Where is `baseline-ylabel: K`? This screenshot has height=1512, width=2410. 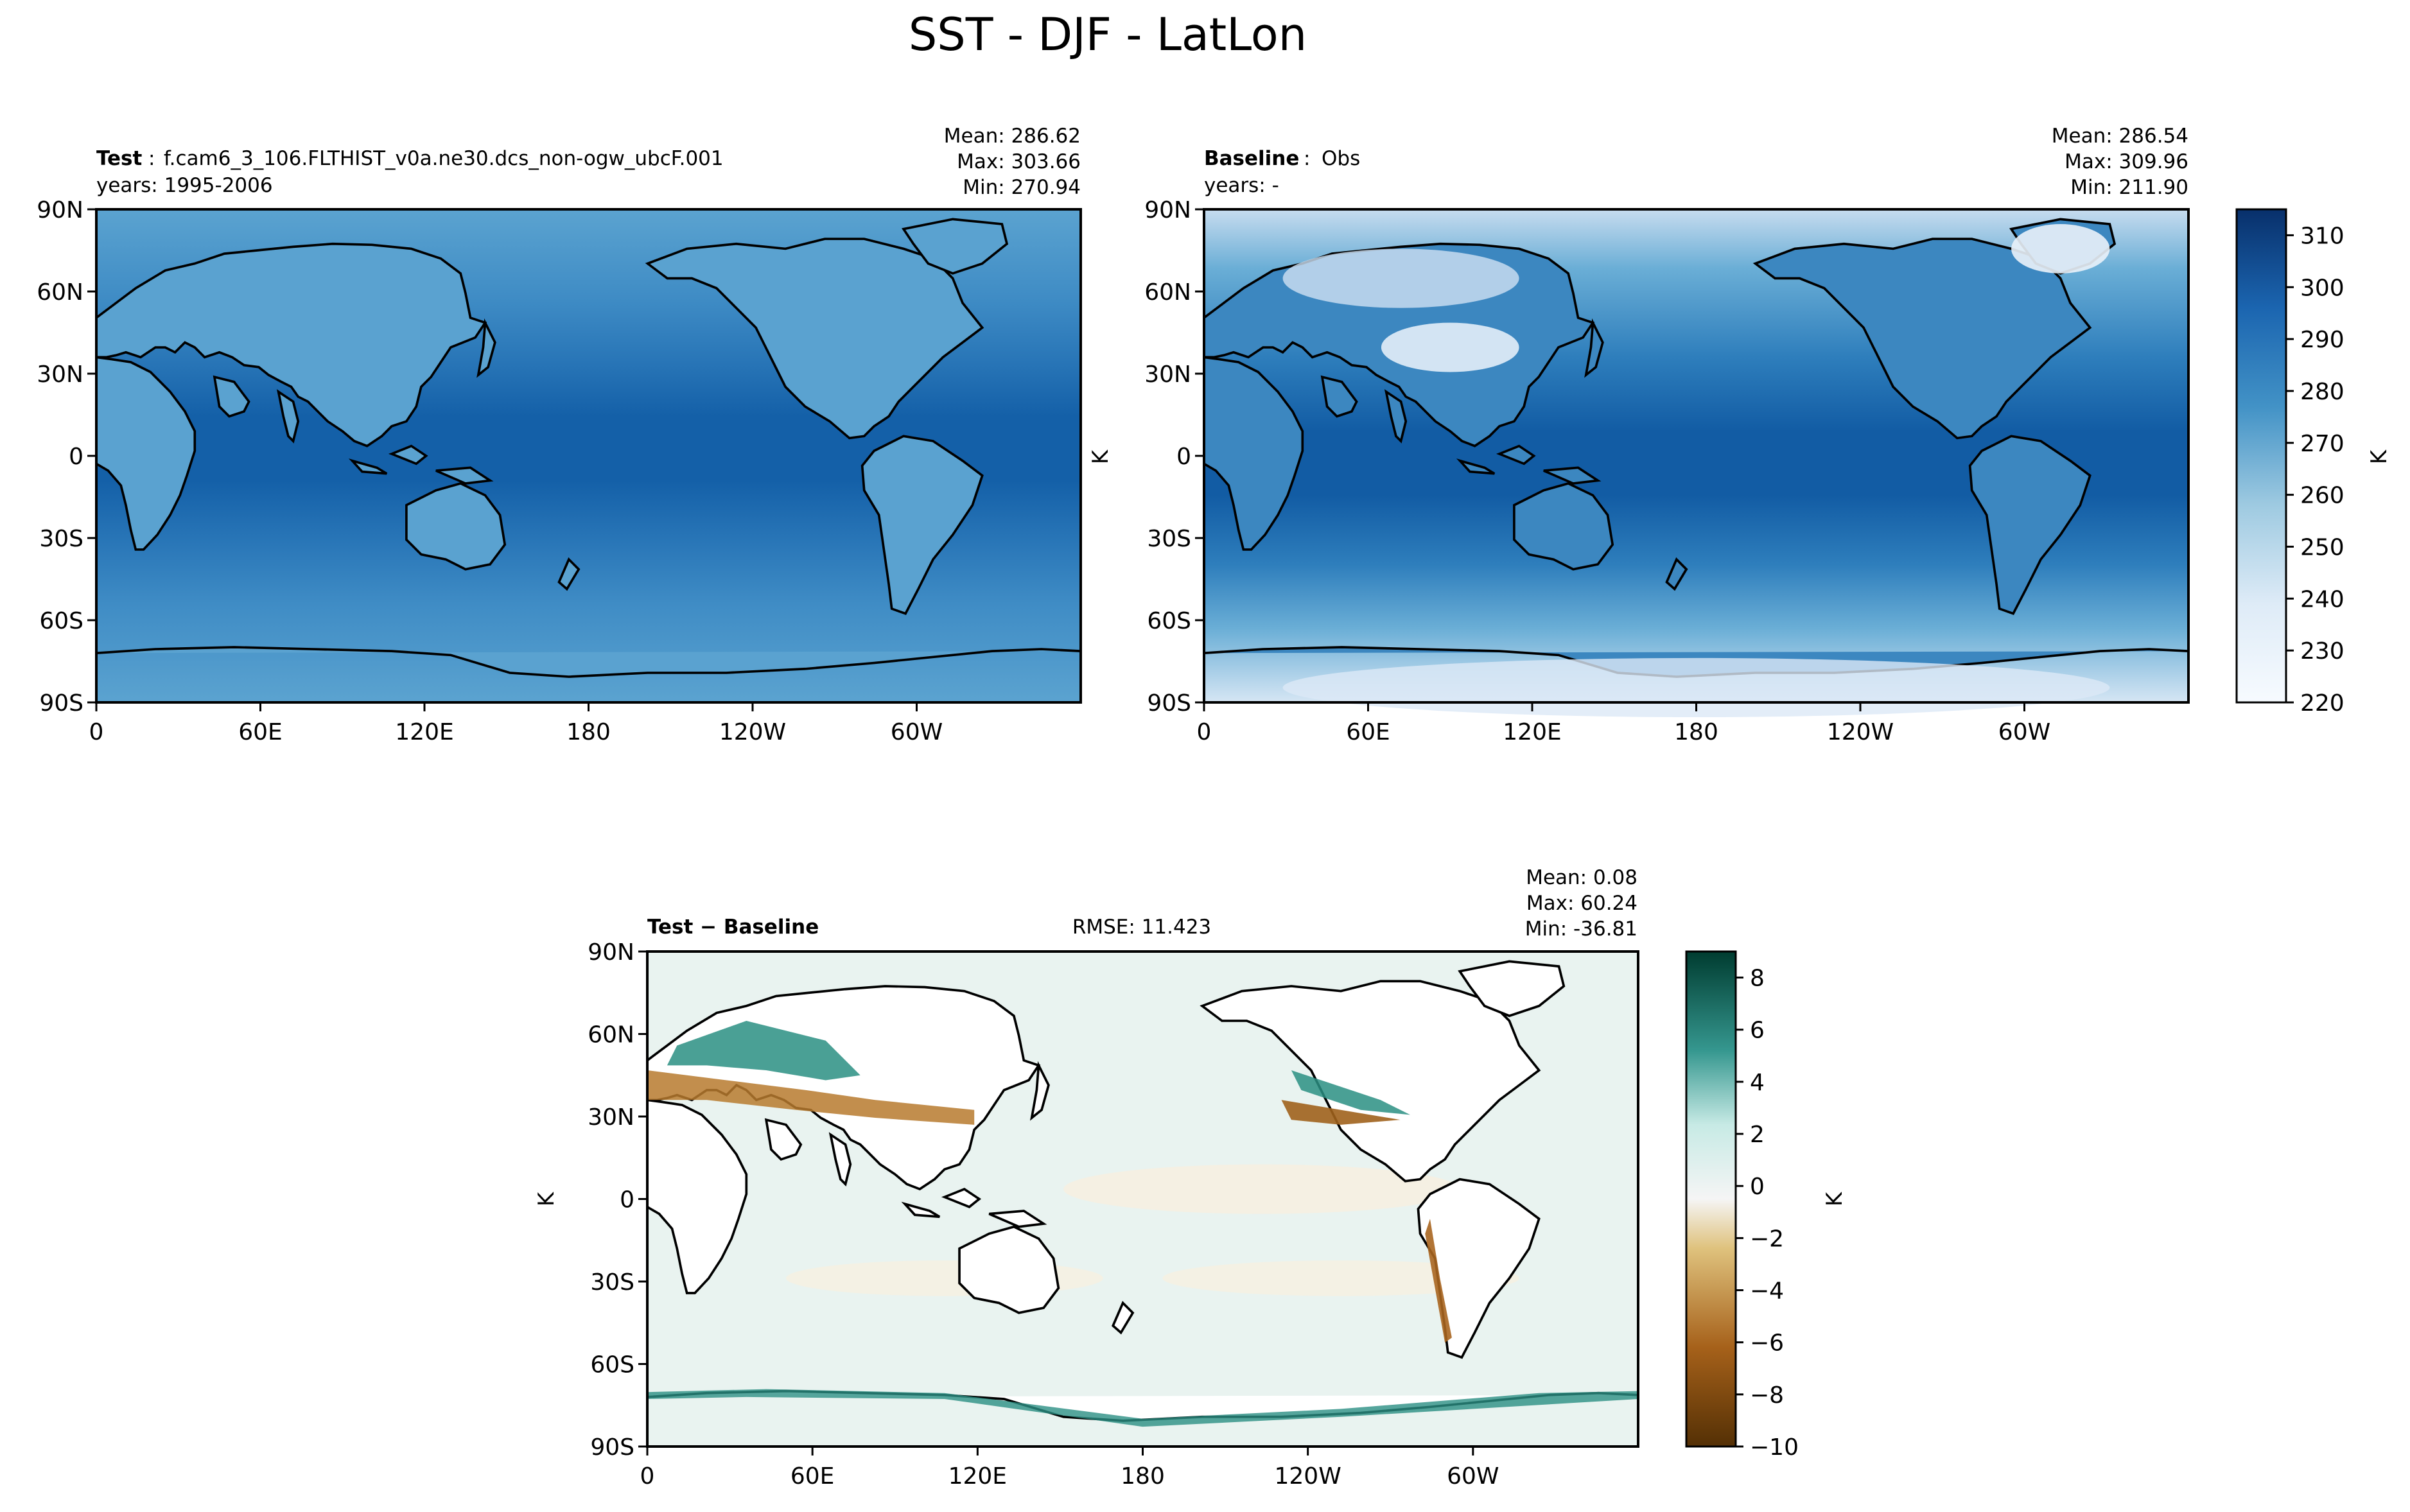 baseline-ylabel: K is located at coordinates (1100, 456).